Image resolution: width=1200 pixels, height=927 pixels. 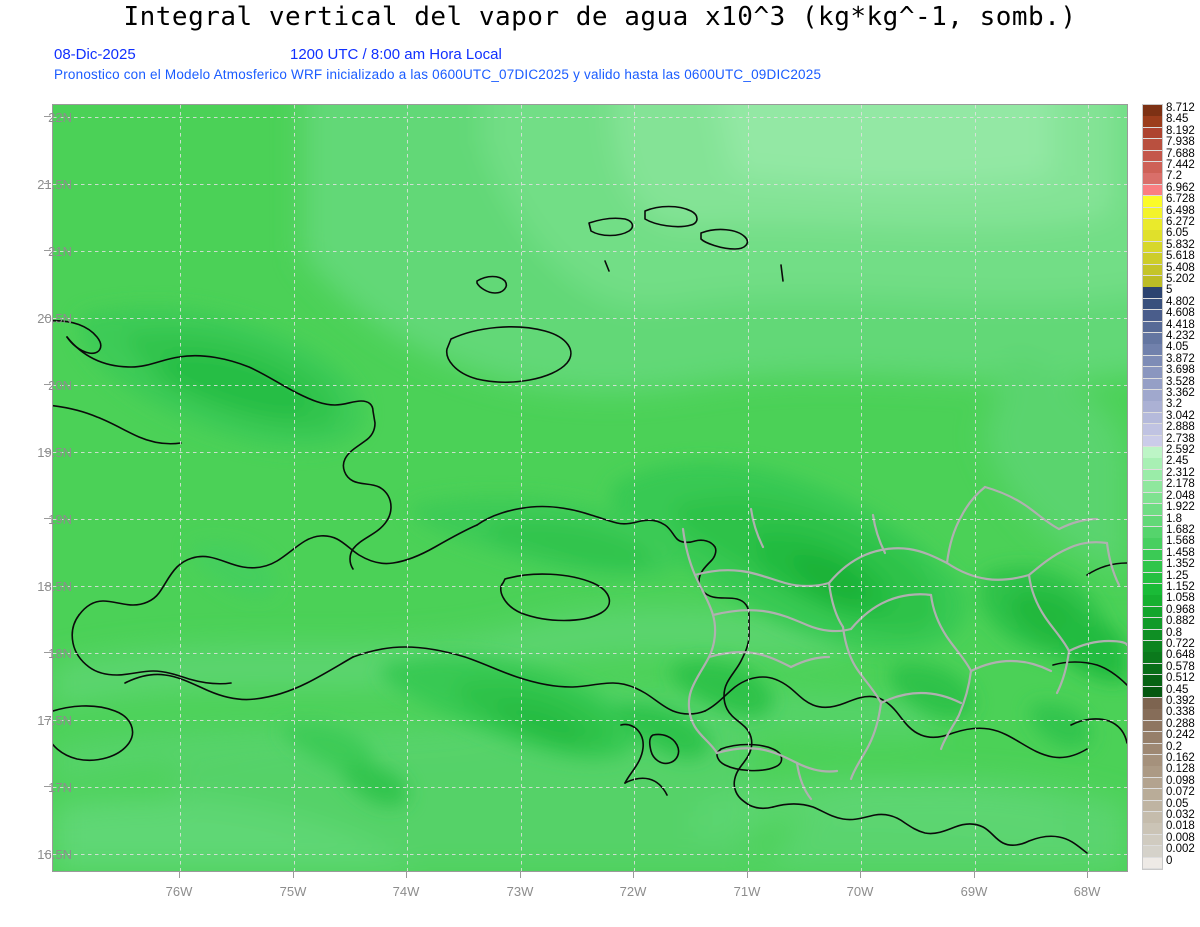 What do you see at coordinates (60, 117) in the screenshot?
I see `y-axis-label: 22N` at bounding box center [60, 117].